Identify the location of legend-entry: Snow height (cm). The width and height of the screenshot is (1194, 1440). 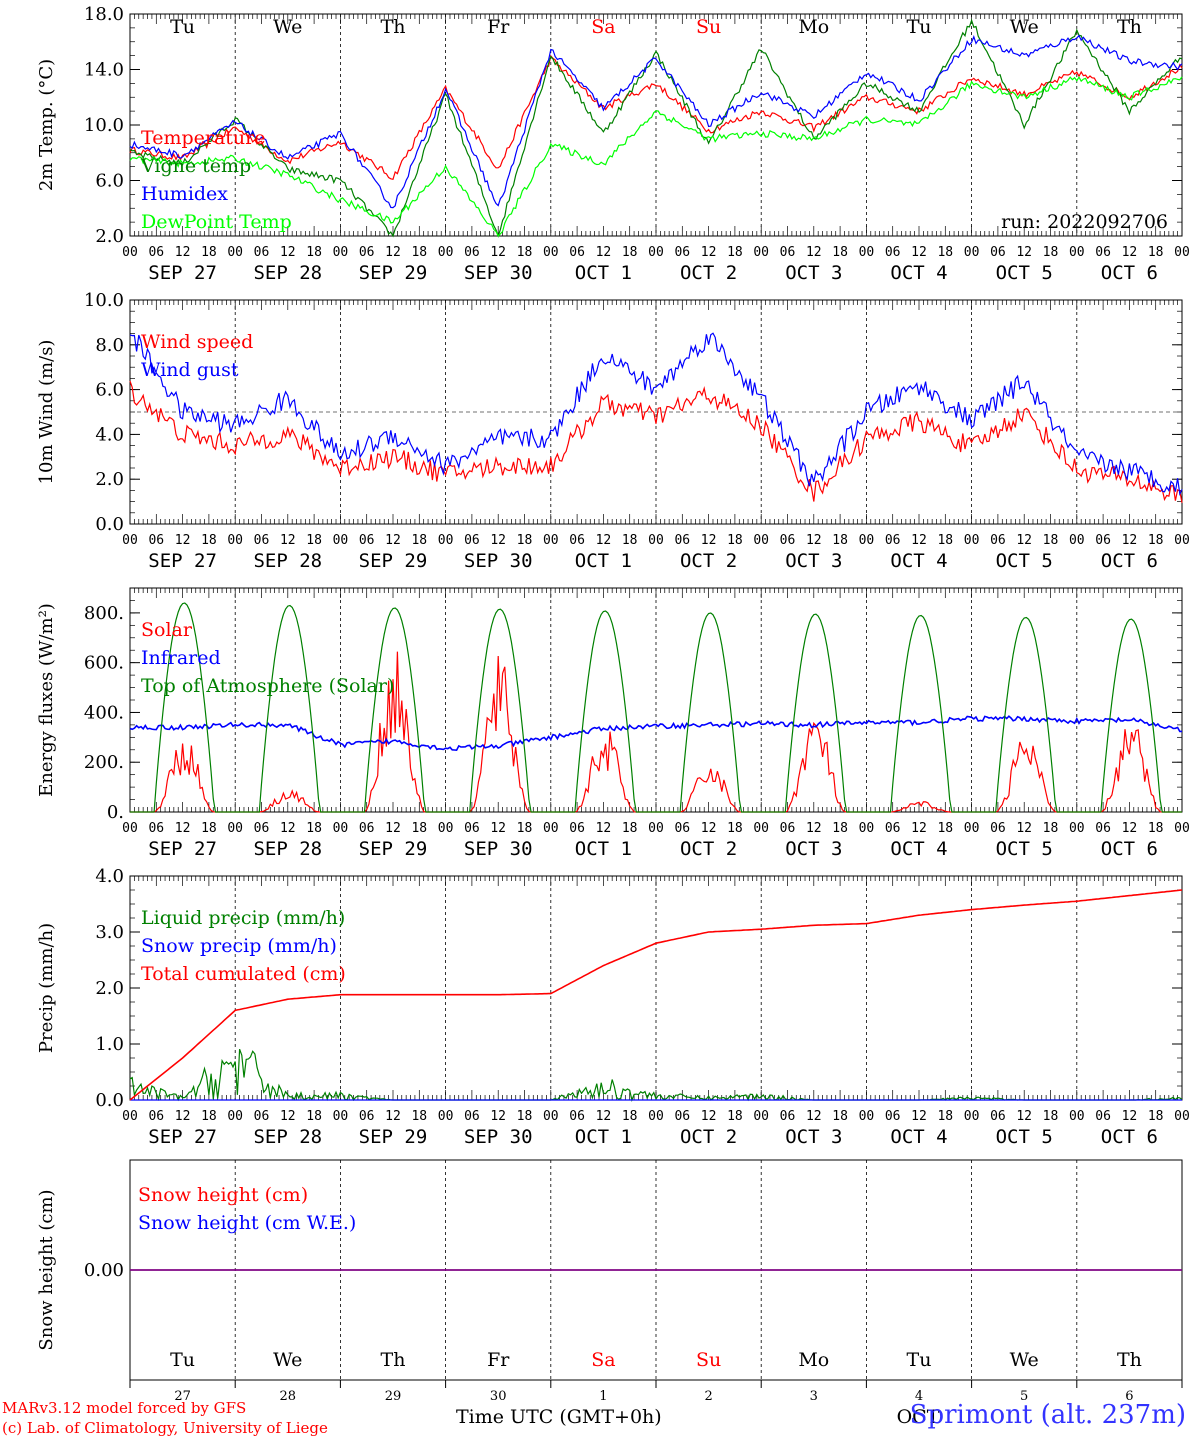
(223, 1195).